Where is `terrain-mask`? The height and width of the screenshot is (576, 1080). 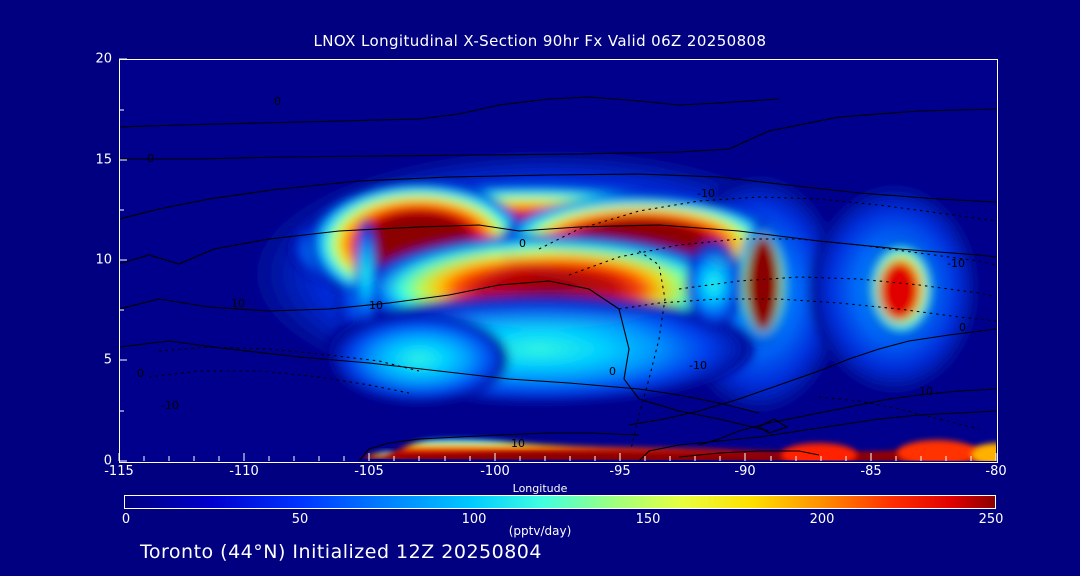 terrain-mask is located at coordinates (557, 458).